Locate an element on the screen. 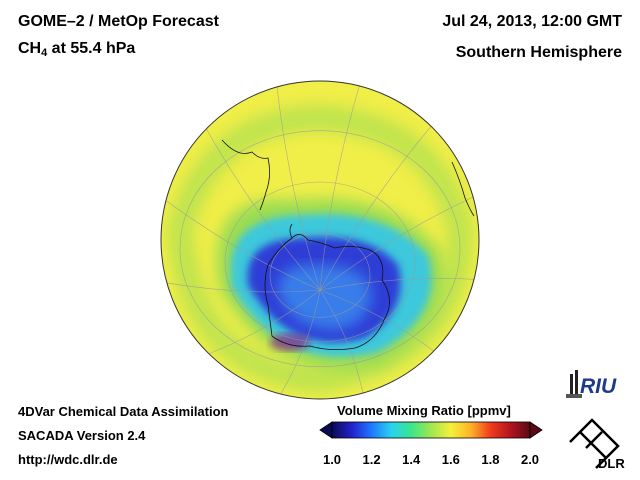  vortex-core is located at coordinates (325, 297).